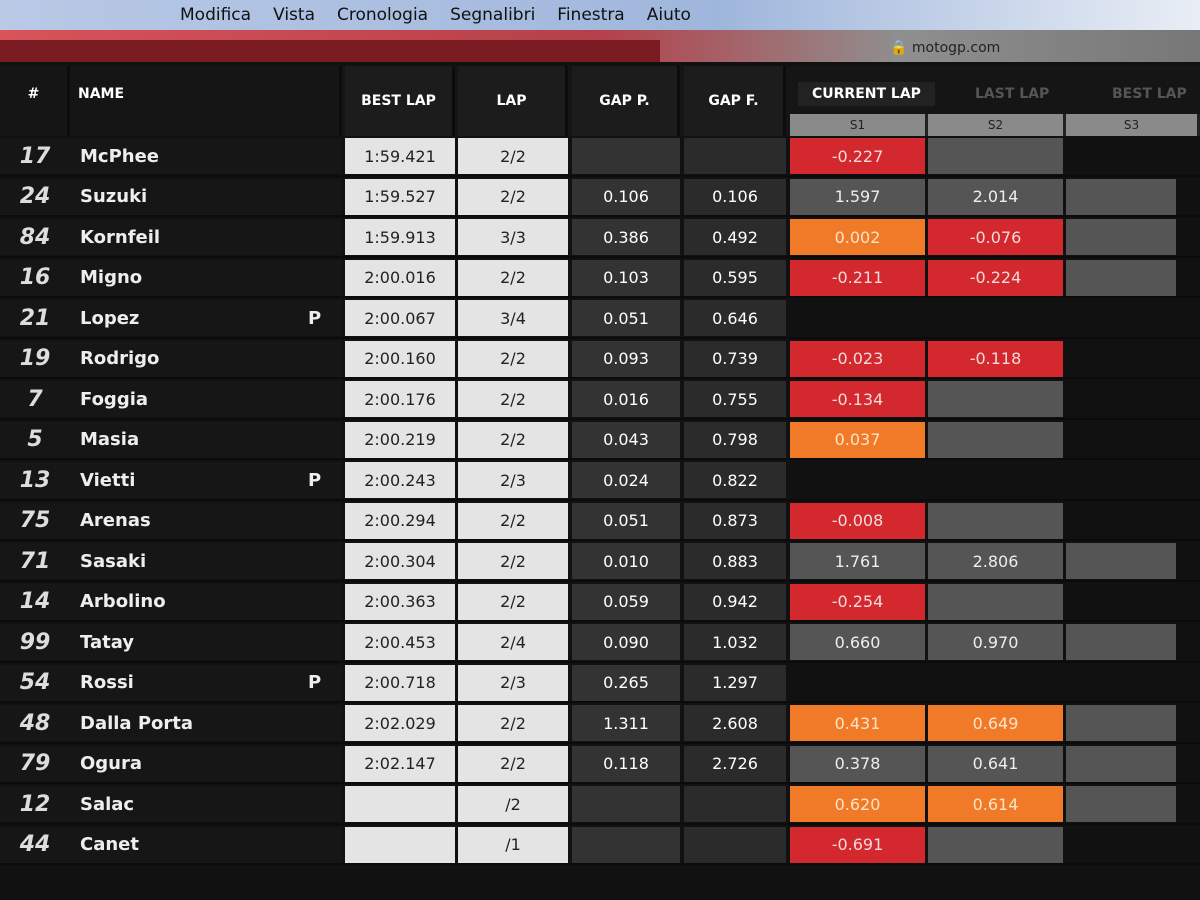  I want to click on best-lap-time: 2:00.453, so click(400, 642).